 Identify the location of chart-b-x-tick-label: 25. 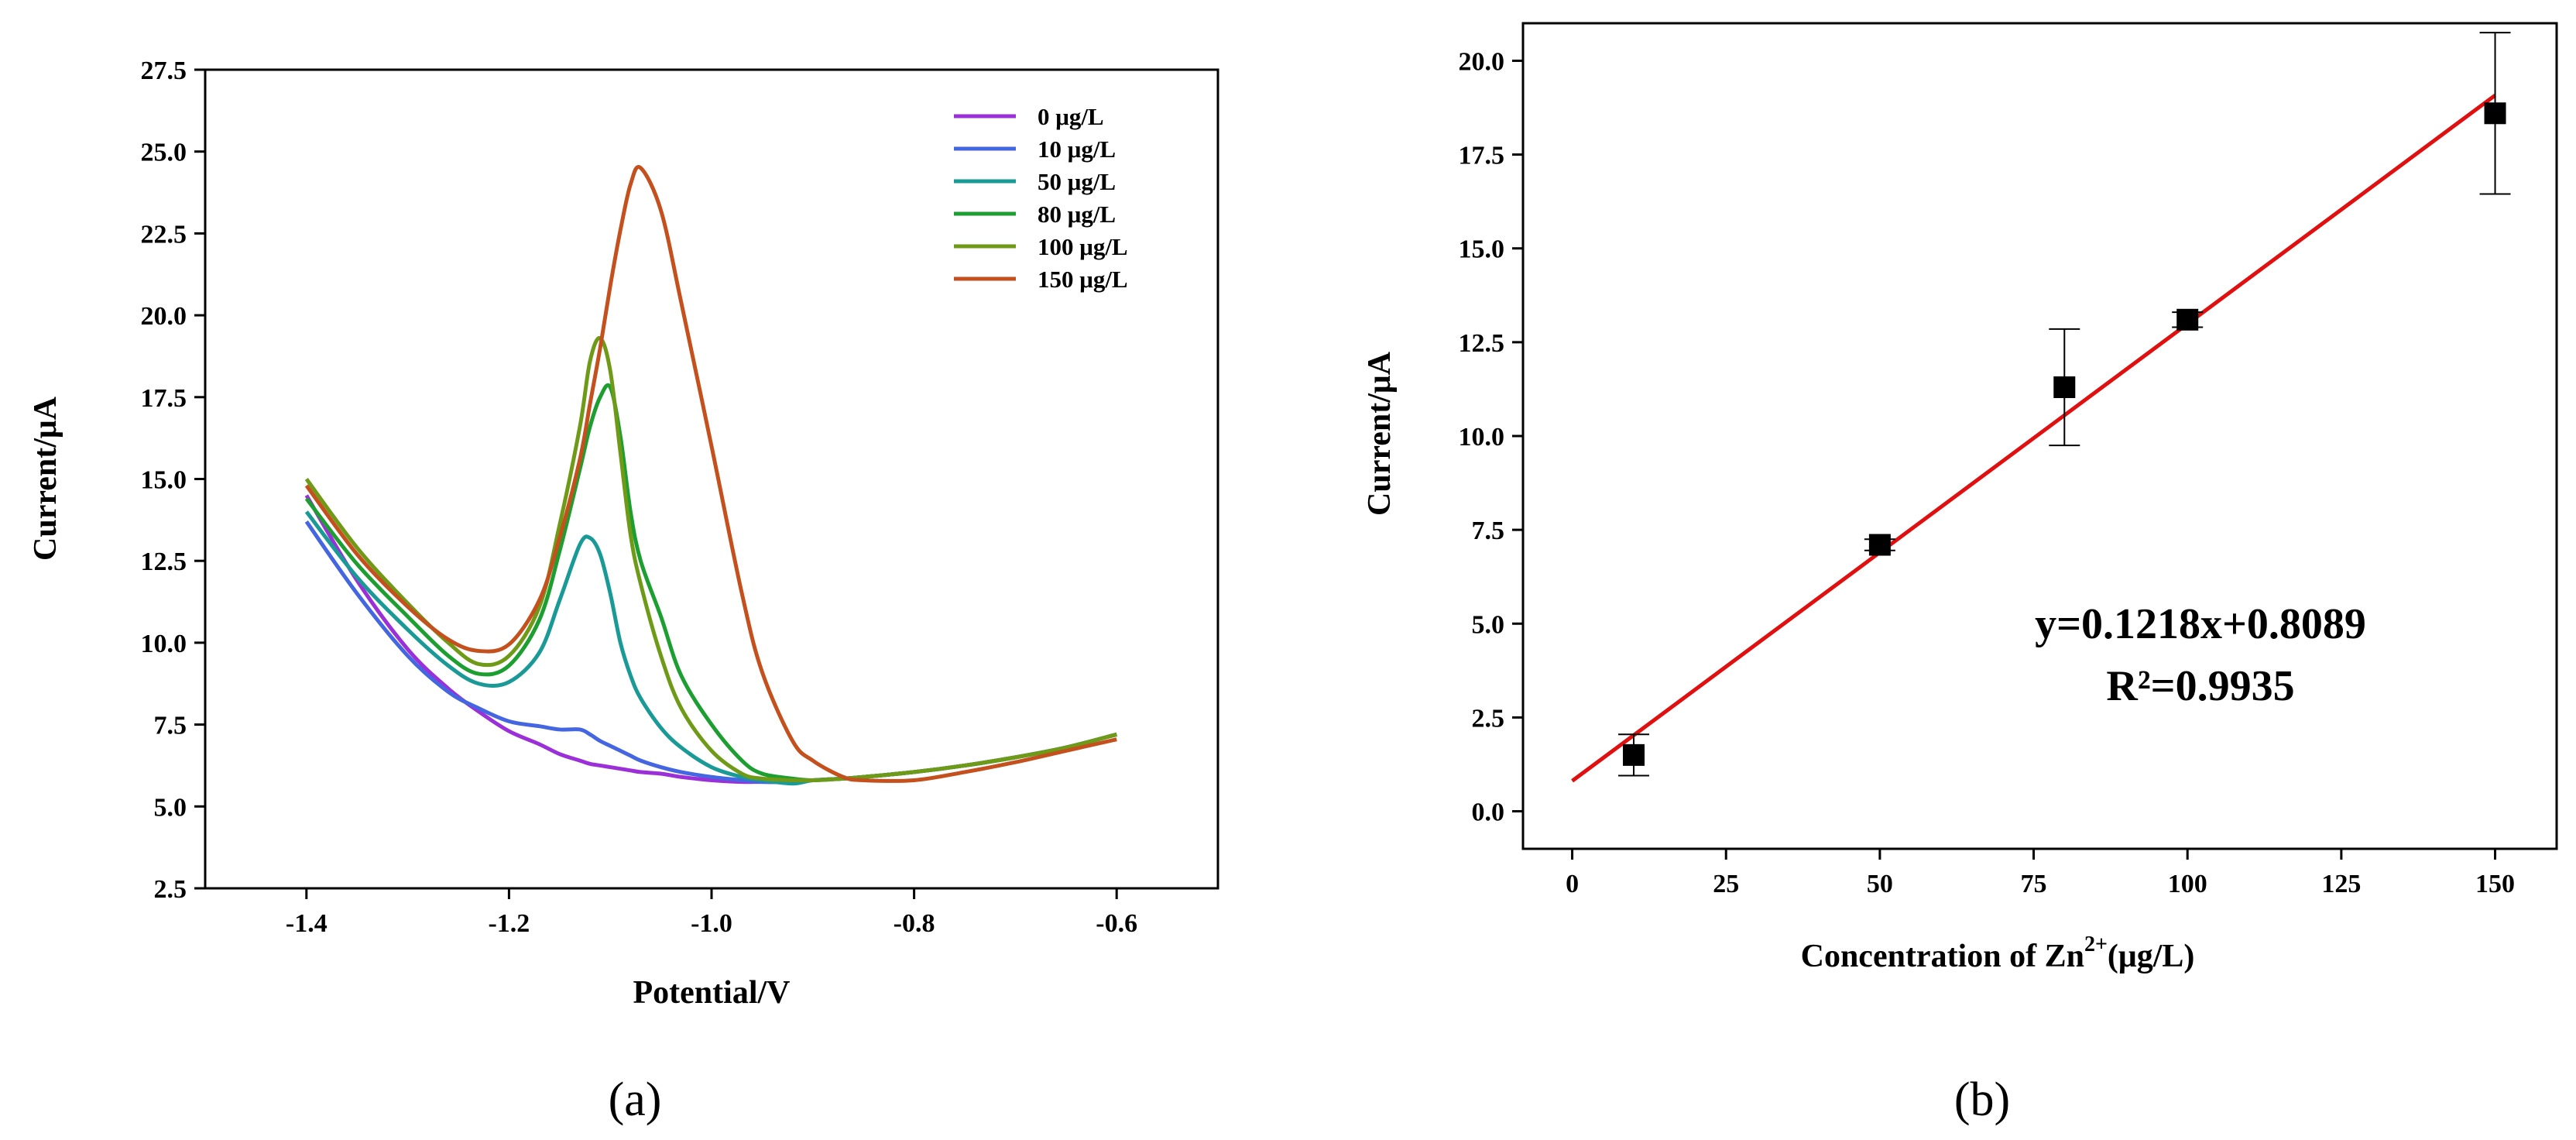
(1726, 884).